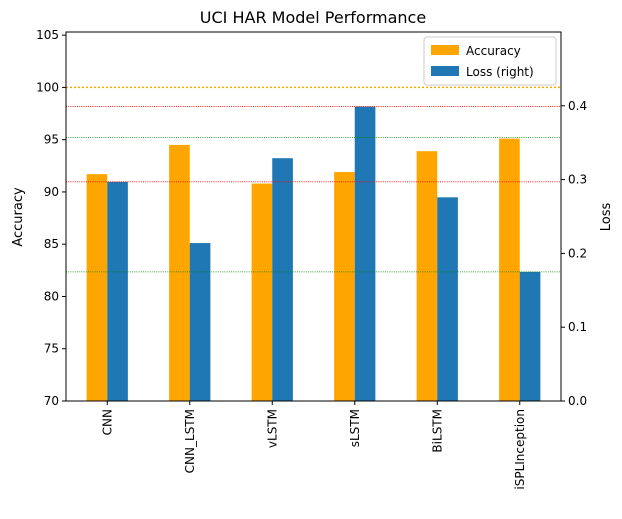  Describe the element at coordinates (500, 72) in the screenshot. I see `legend-label: Loss (right)` at that location.